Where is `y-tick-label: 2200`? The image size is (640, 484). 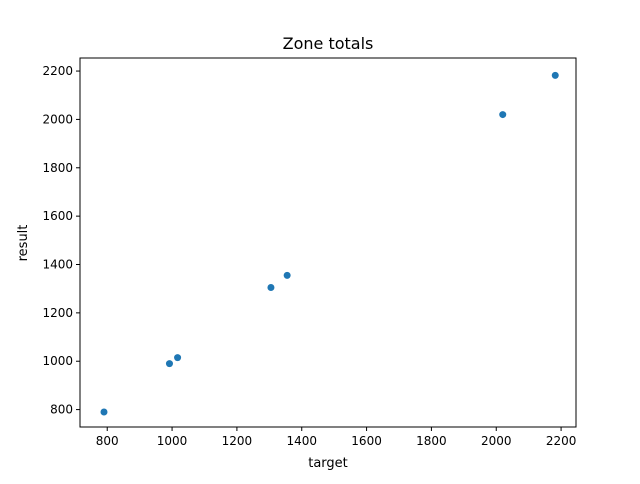 y-tick-label: 2200 is located at coordinates (57, 71).